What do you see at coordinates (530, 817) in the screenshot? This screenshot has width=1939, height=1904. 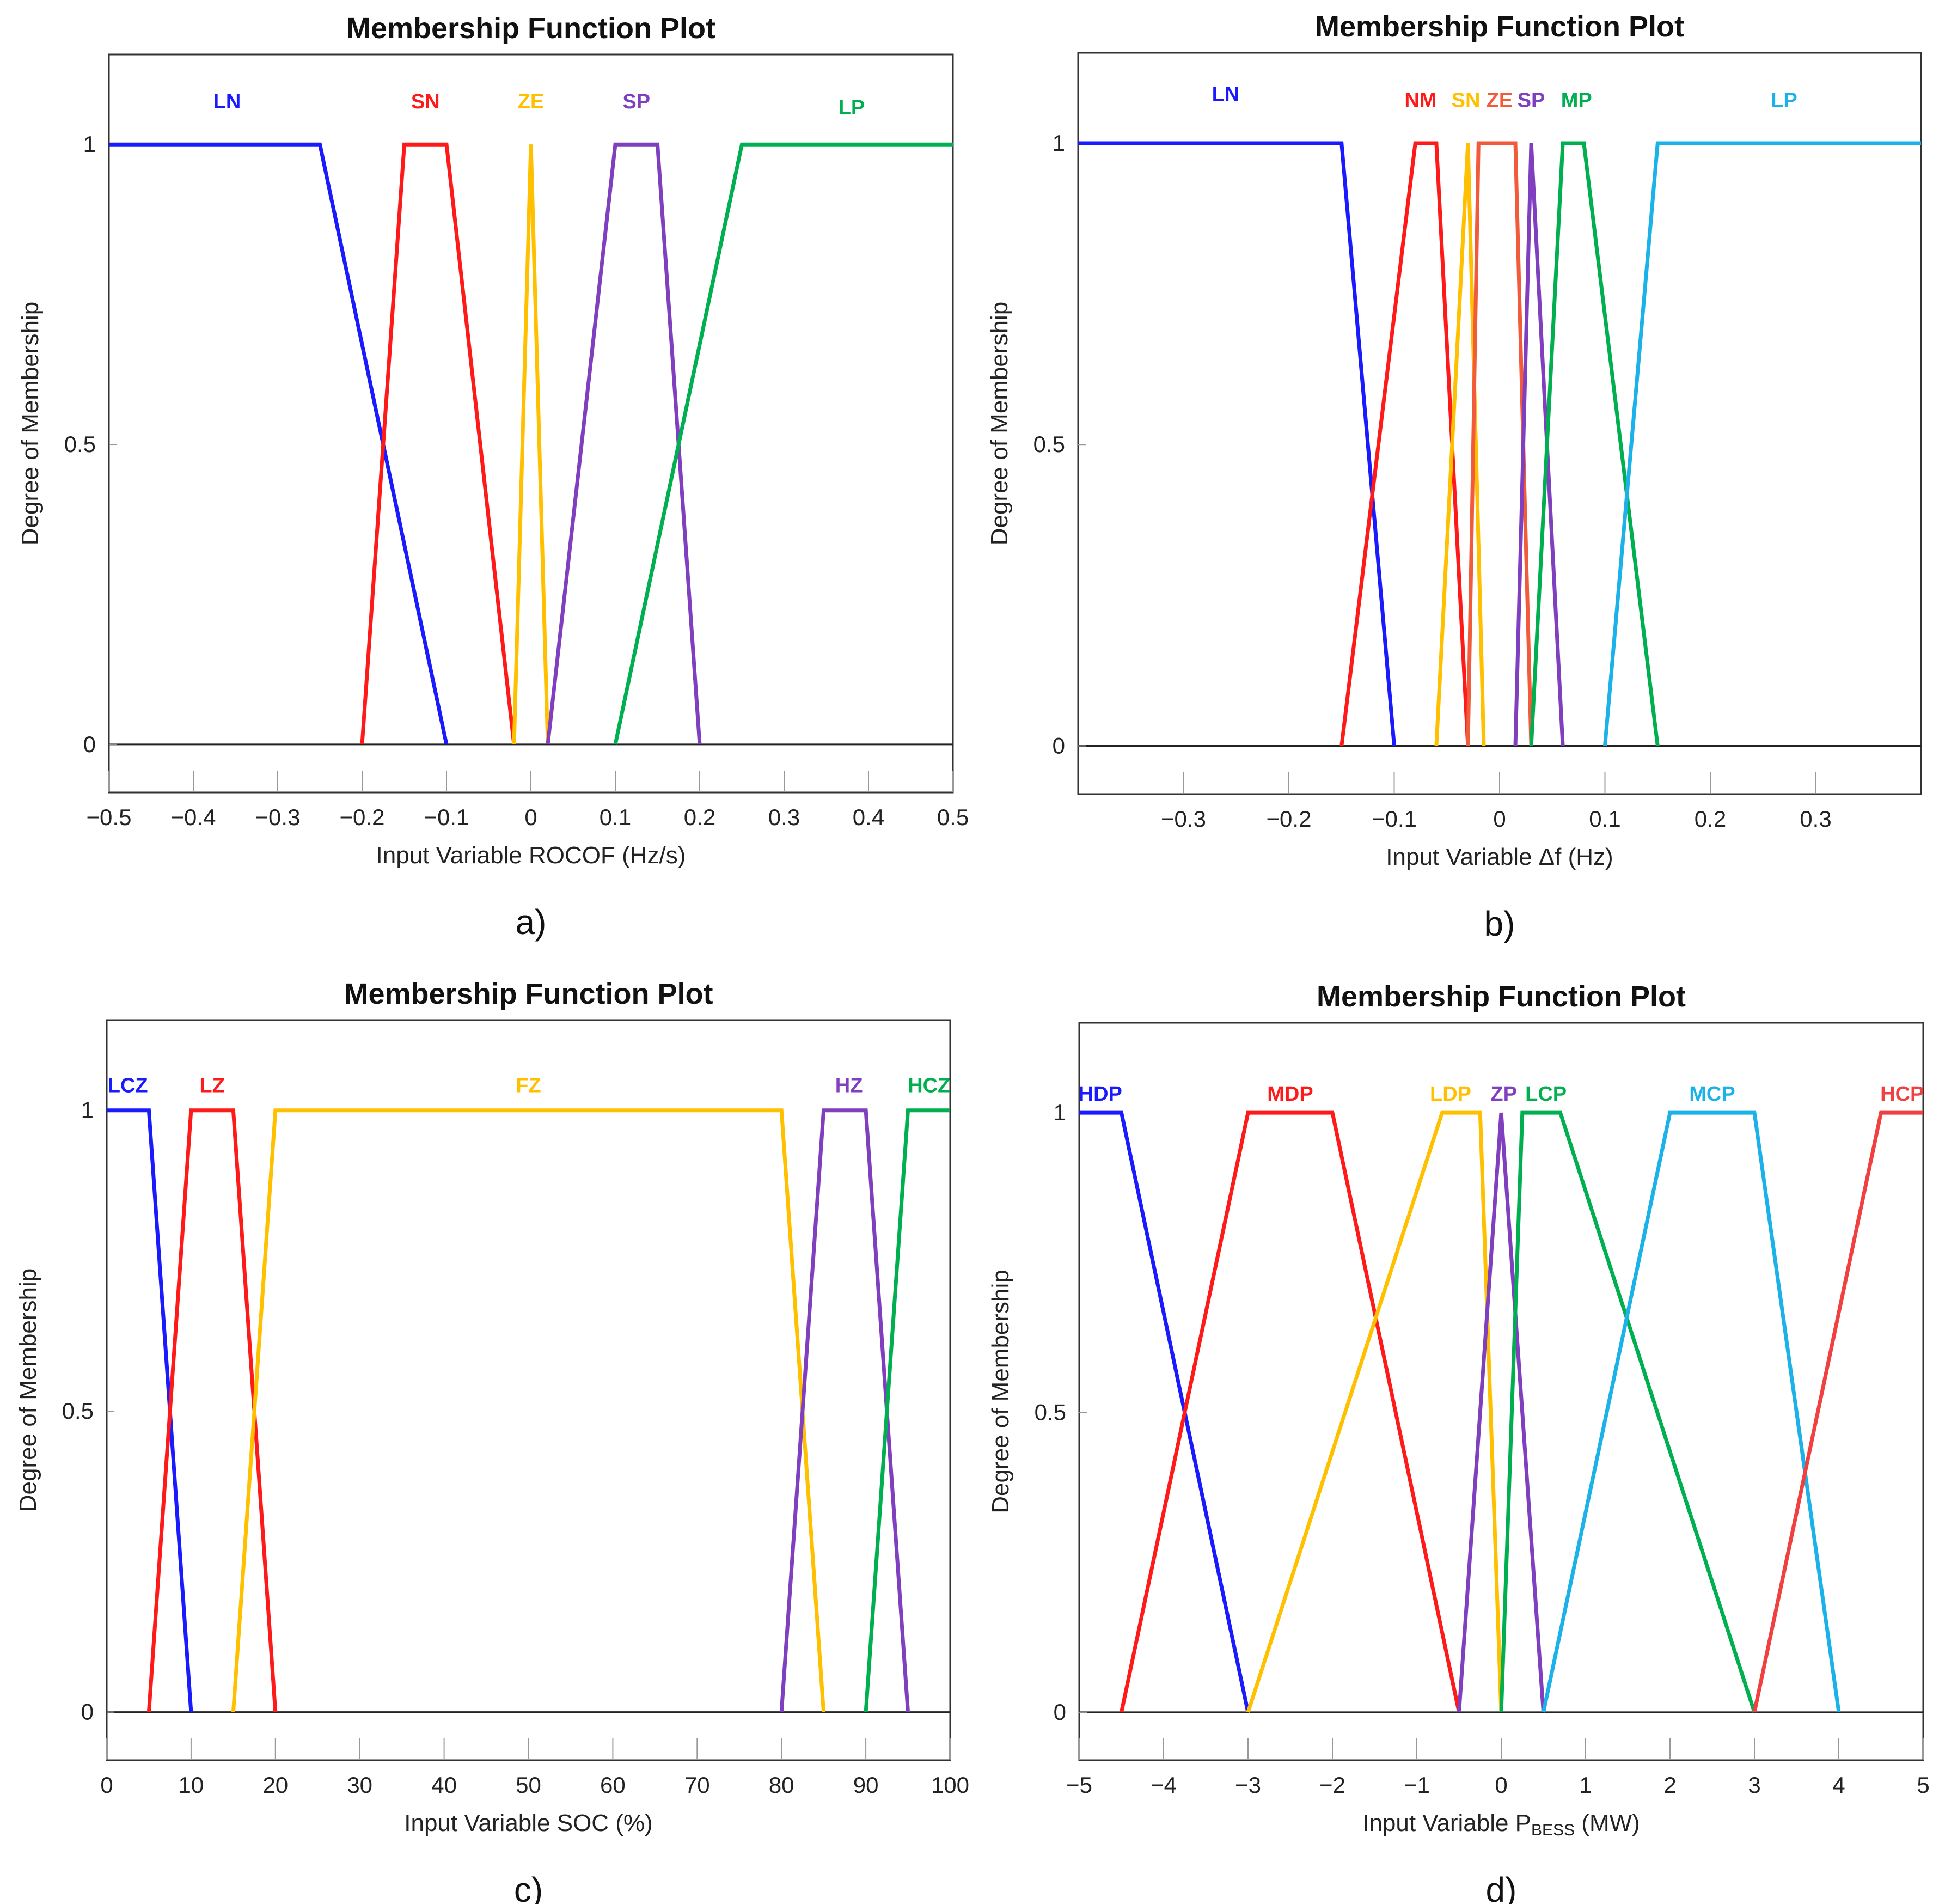 I see `chart-a-xtick-label: 0` at bounding box center [530, 817].